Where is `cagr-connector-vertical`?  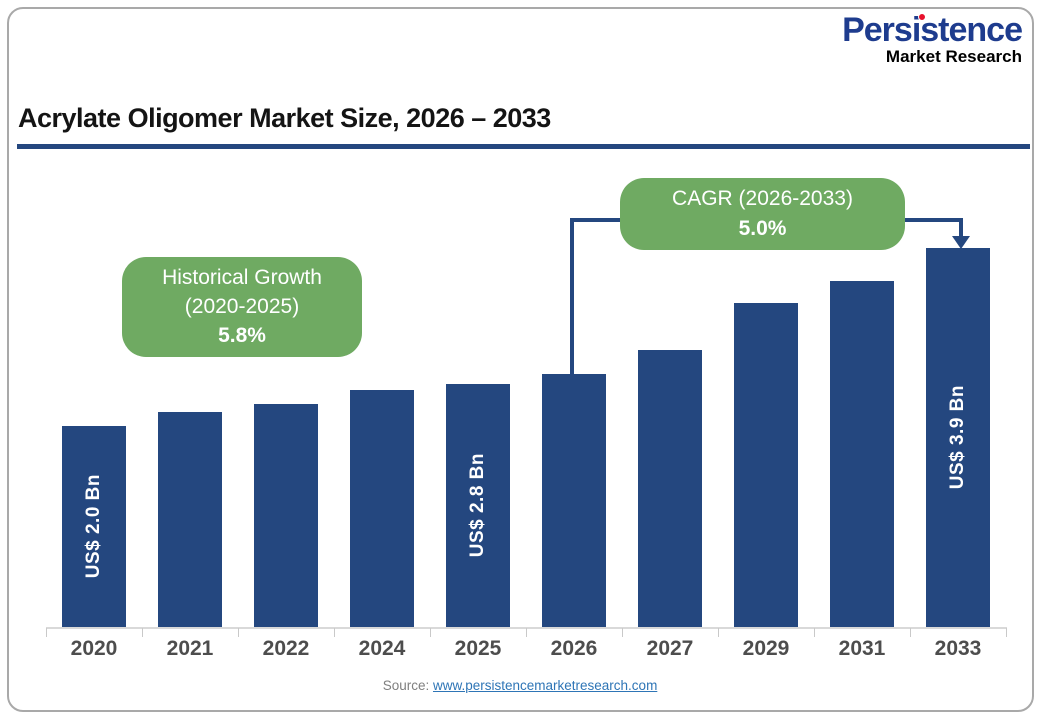
cagr-connector-vertical is located at coordinates (572, 297).